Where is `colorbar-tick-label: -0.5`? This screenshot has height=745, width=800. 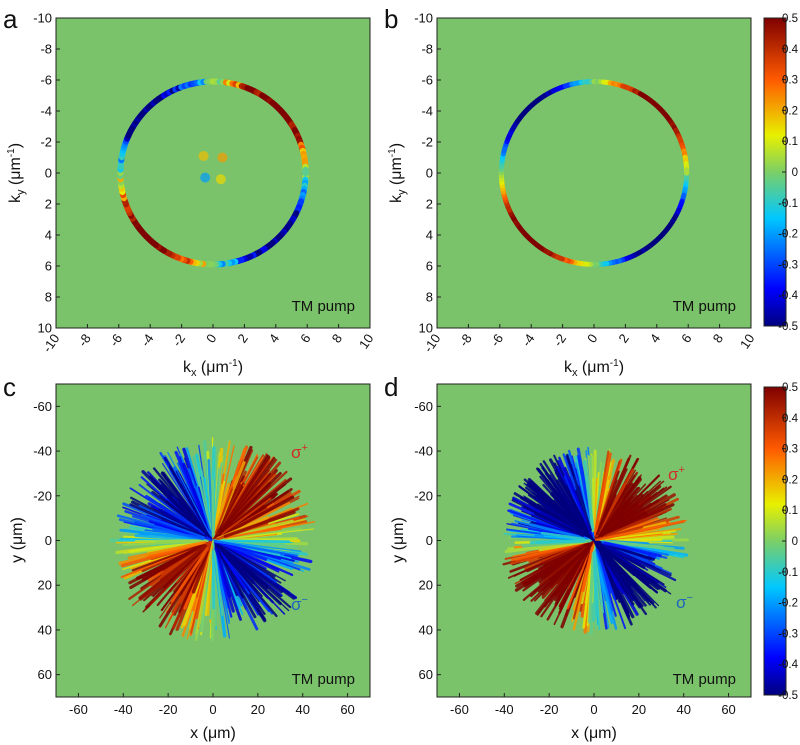 colorbar-tick-label: -0.5 is located at coordinates (788, 696).